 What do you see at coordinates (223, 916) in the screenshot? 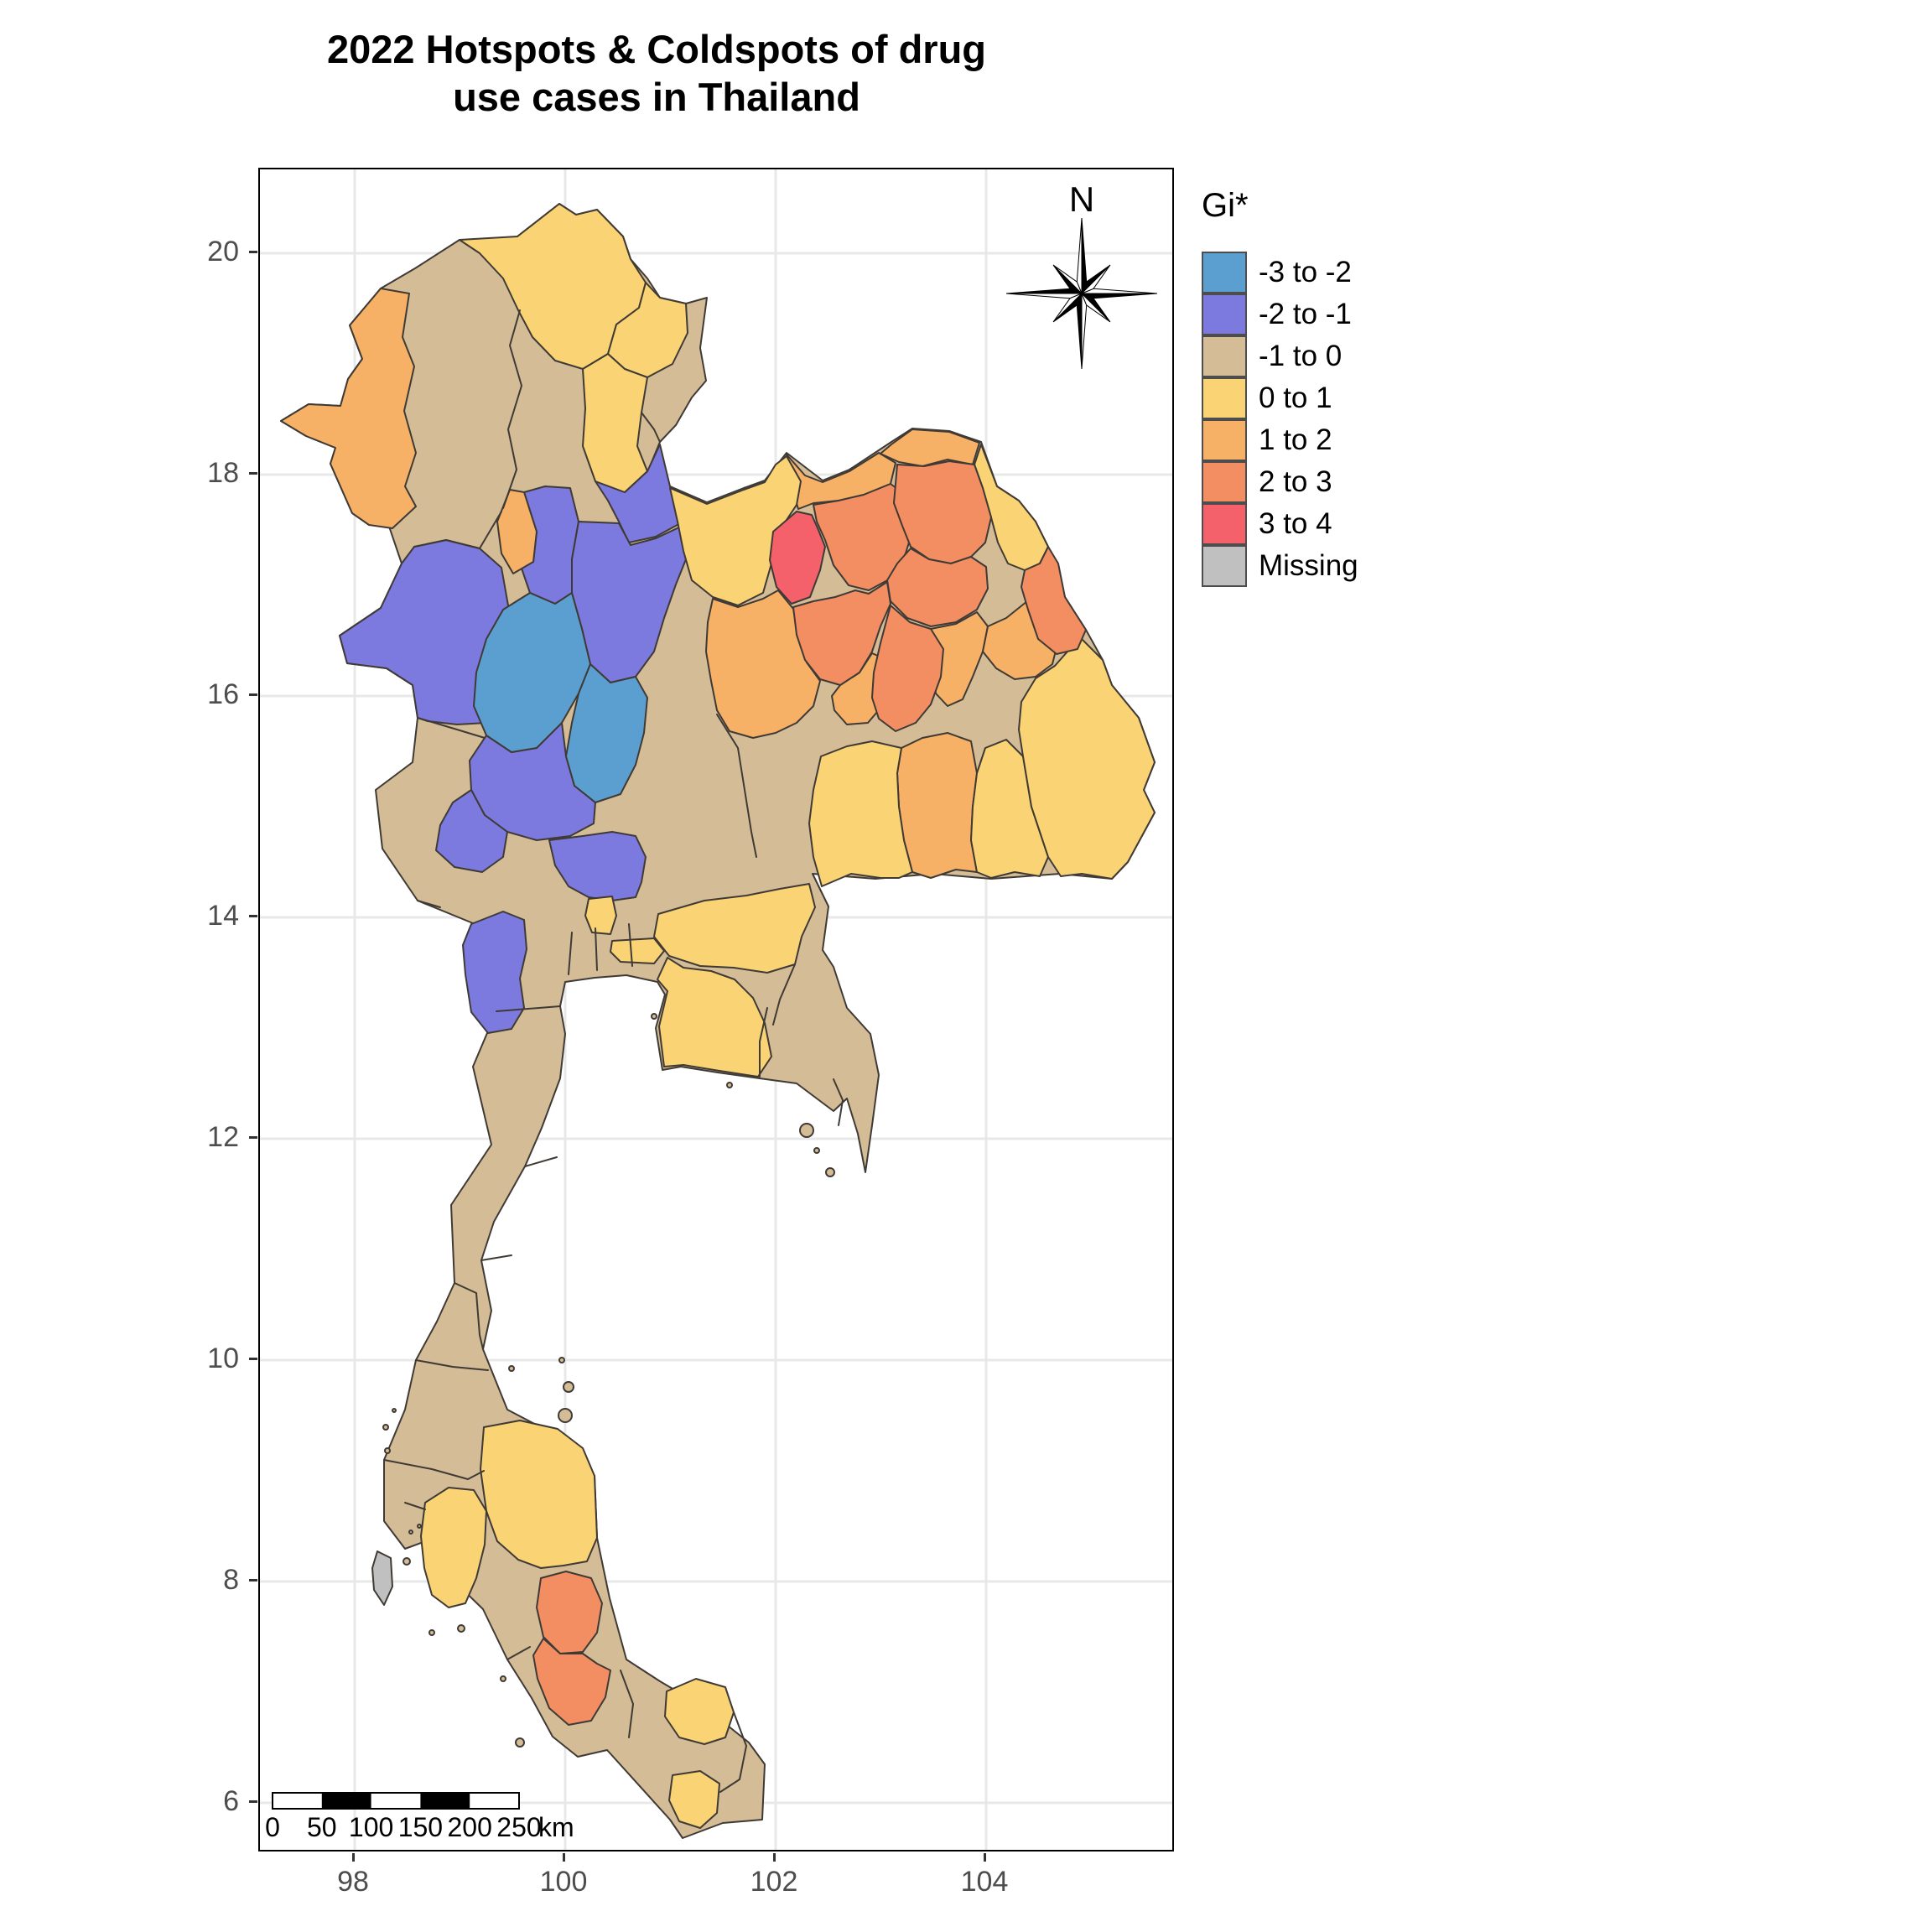
I see `y-axis-label-14: 14` at bounding box center [223, 916].